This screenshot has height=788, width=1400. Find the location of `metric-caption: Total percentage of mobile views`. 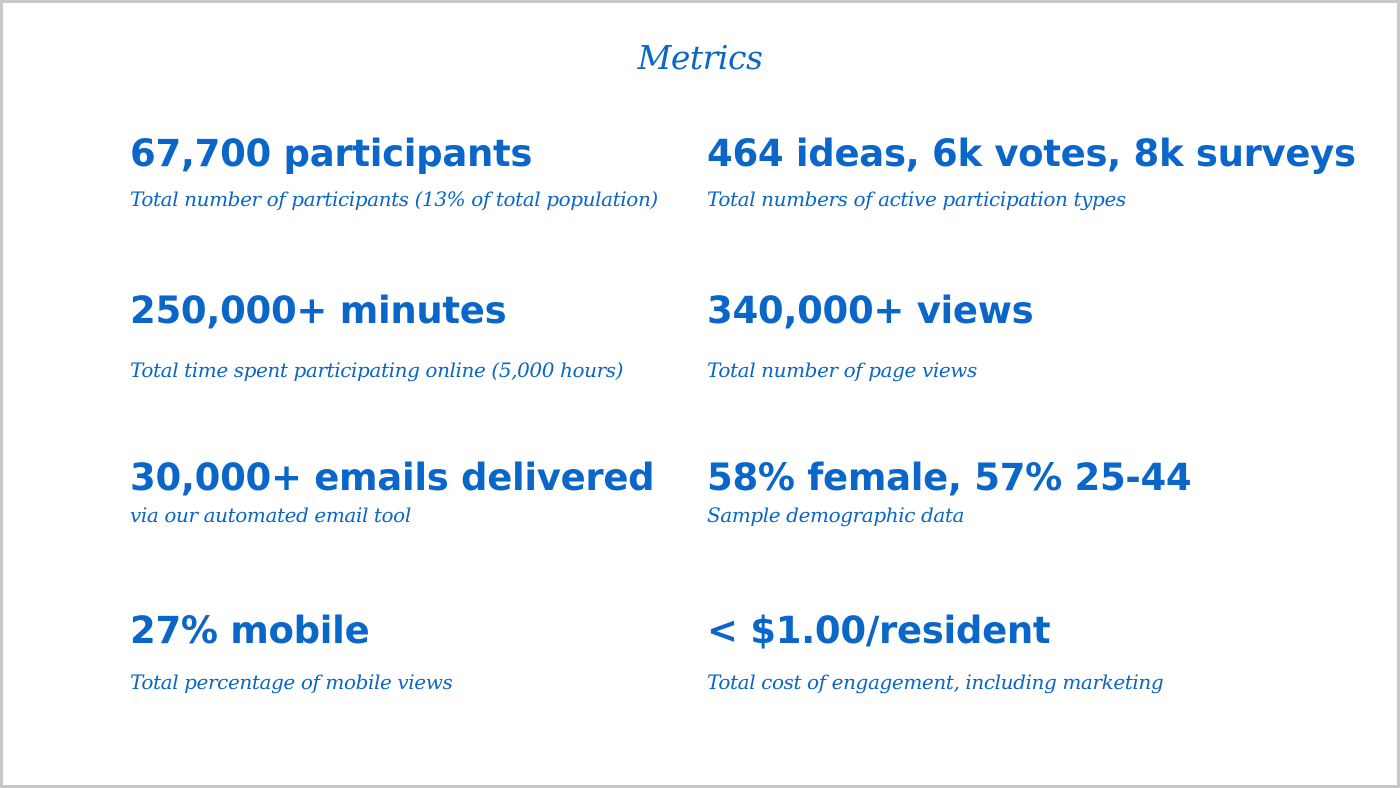

metric-caption: Total percentage of mobile views is located at coordinates (291, 682).